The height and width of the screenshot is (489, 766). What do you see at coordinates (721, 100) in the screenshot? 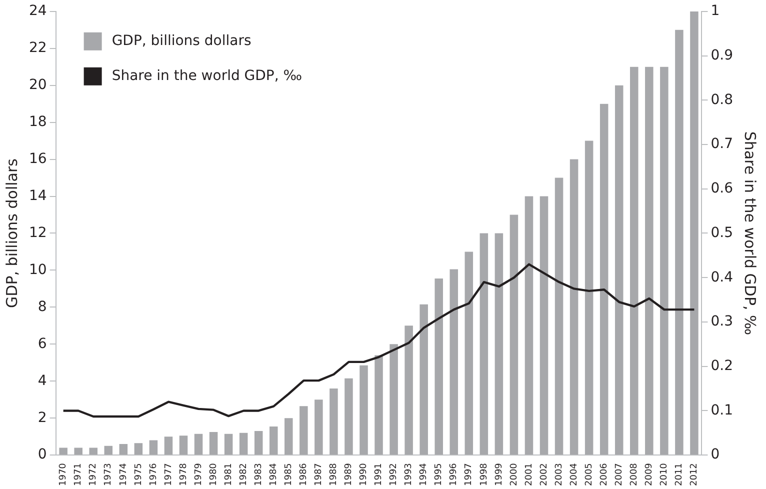
I see `y2-tick-label: 0.8` at bounding box center [721, 100].